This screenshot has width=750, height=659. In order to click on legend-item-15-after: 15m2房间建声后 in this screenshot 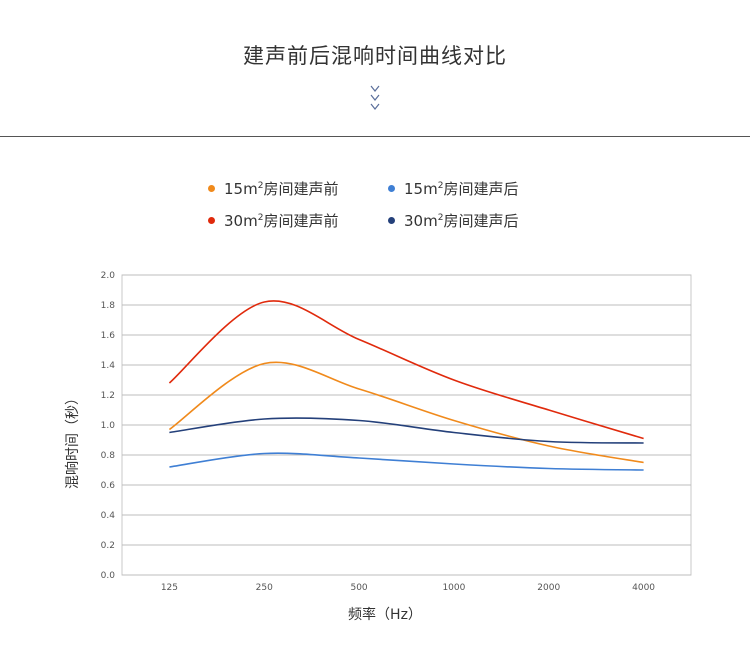, I will do `click(453, 188)`.